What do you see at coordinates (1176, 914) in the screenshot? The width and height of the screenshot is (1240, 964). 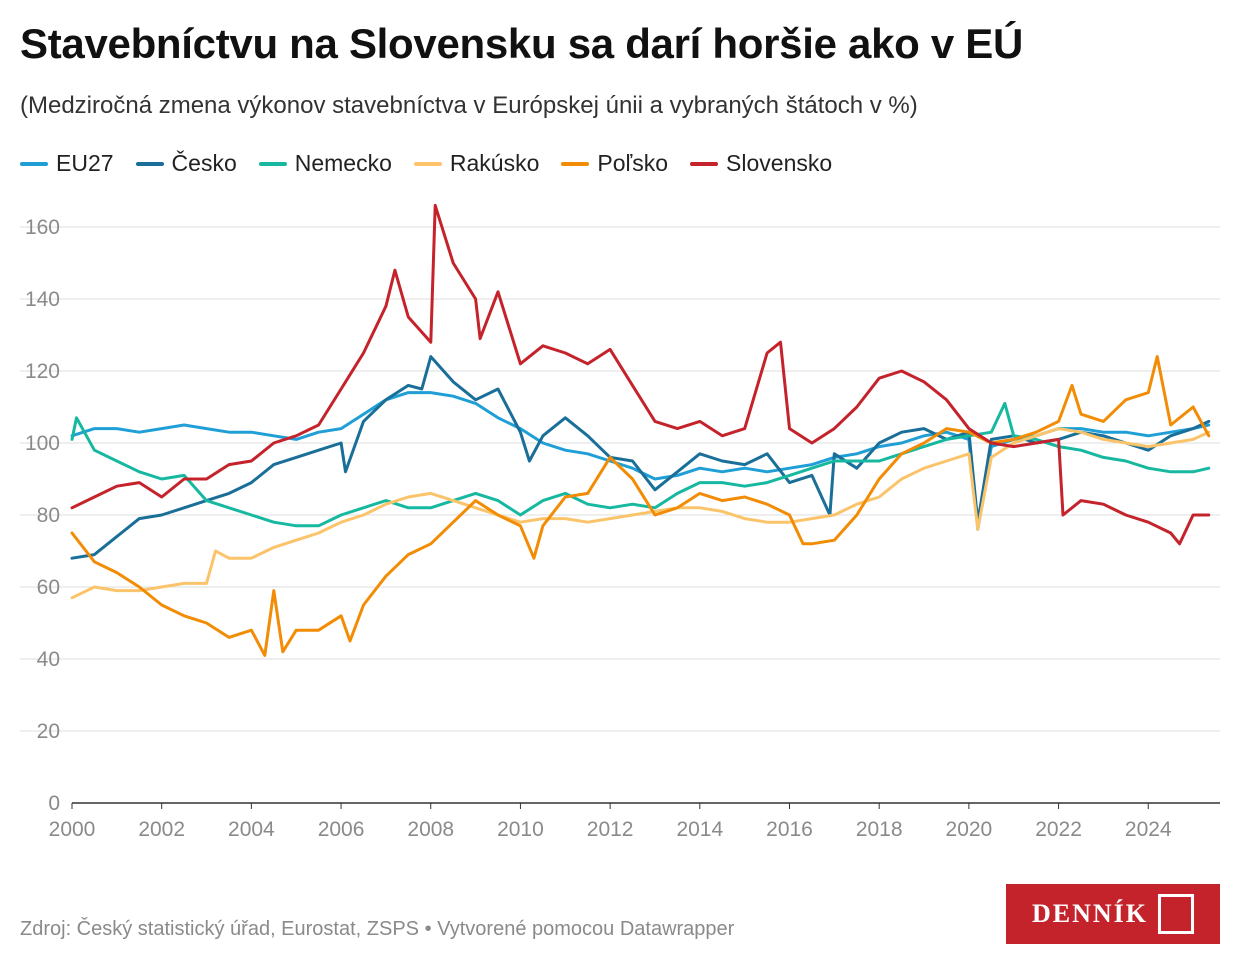 I see `logo-n-icon` at bounding box center [1176, 914].